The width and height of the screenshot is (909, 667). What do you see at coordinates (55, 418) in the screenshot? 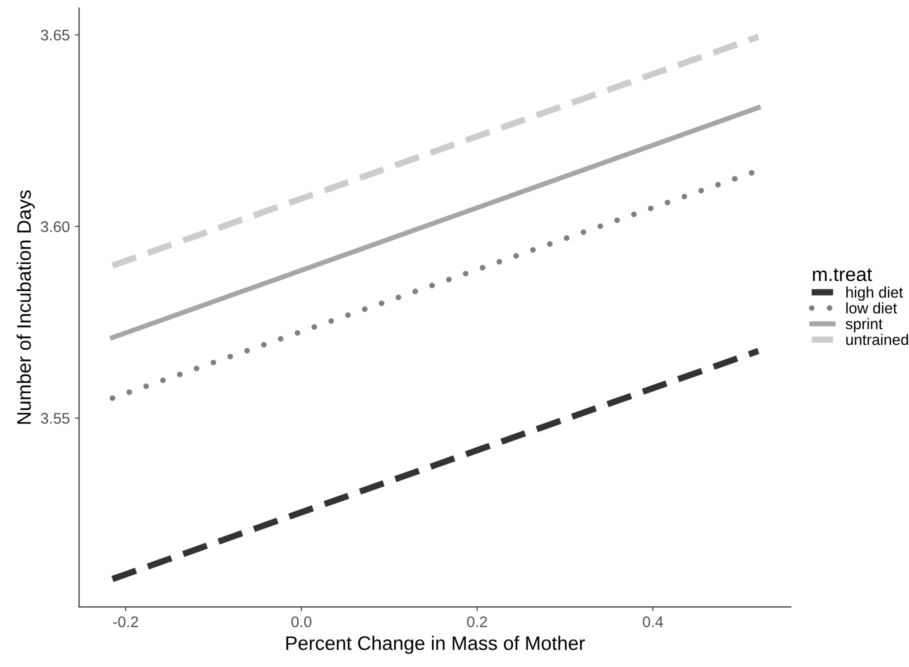
I see `y-tick-label: 3.55` at bounding box center [55, 418].